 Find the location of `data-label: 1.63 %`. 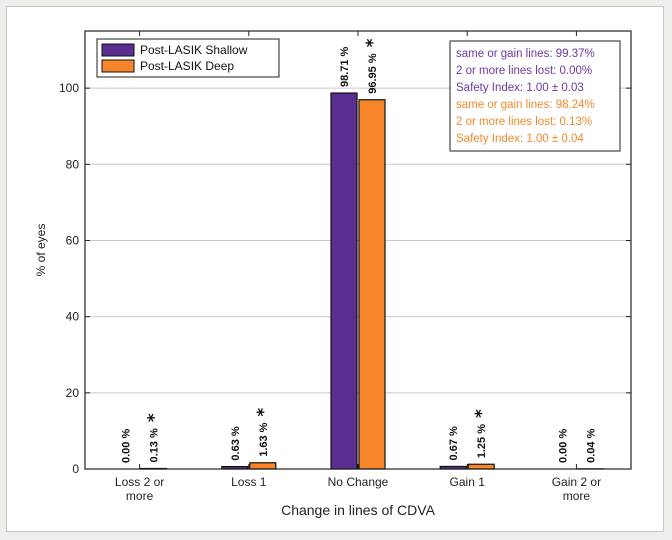

data-label: 1.63 % is located at coordinates (264, 439).